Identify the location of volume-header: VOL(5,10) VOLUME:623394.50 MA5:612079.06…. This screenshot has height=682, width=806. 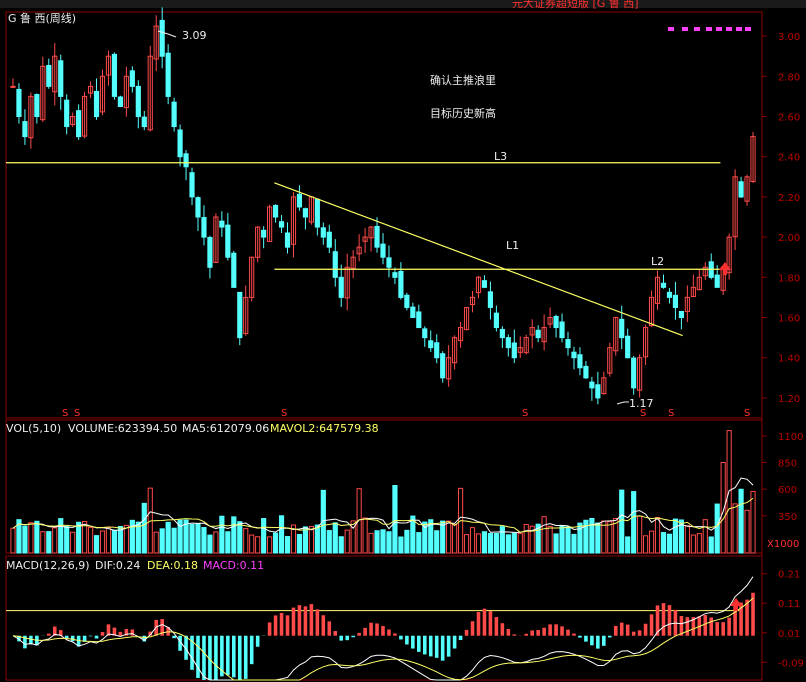
(192, 428).